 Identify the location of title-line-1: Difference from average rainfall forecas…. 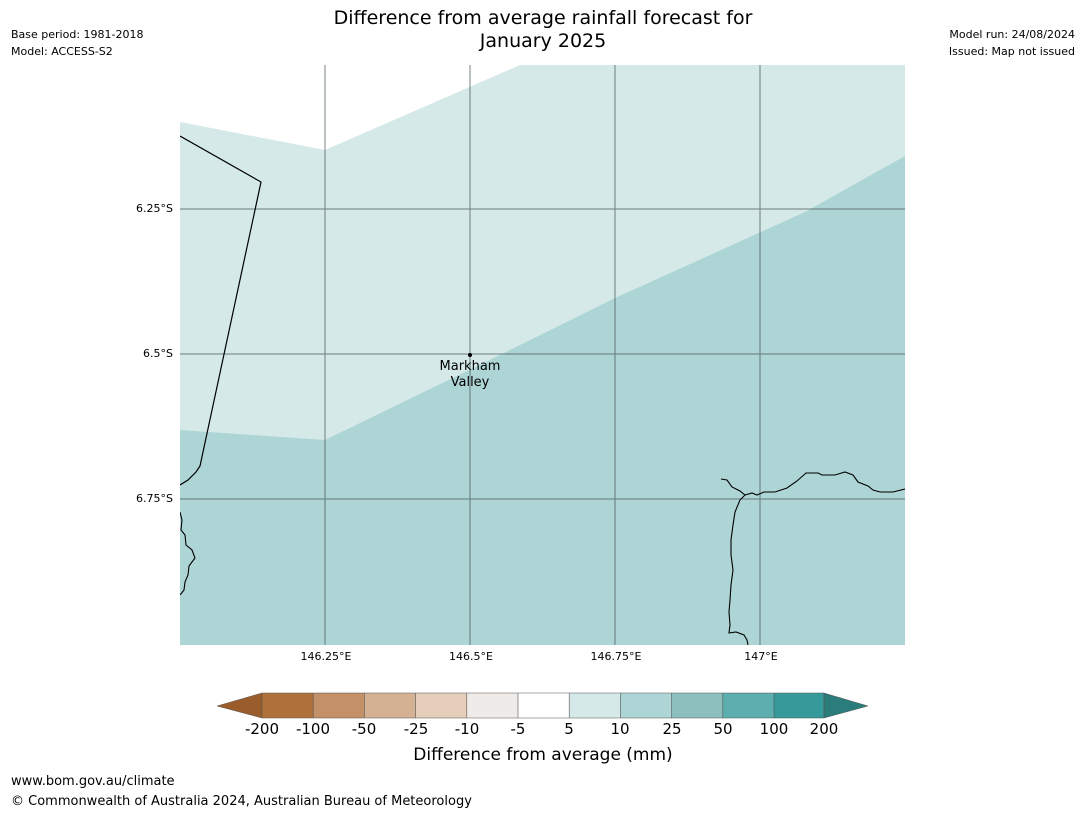
(543, 18).